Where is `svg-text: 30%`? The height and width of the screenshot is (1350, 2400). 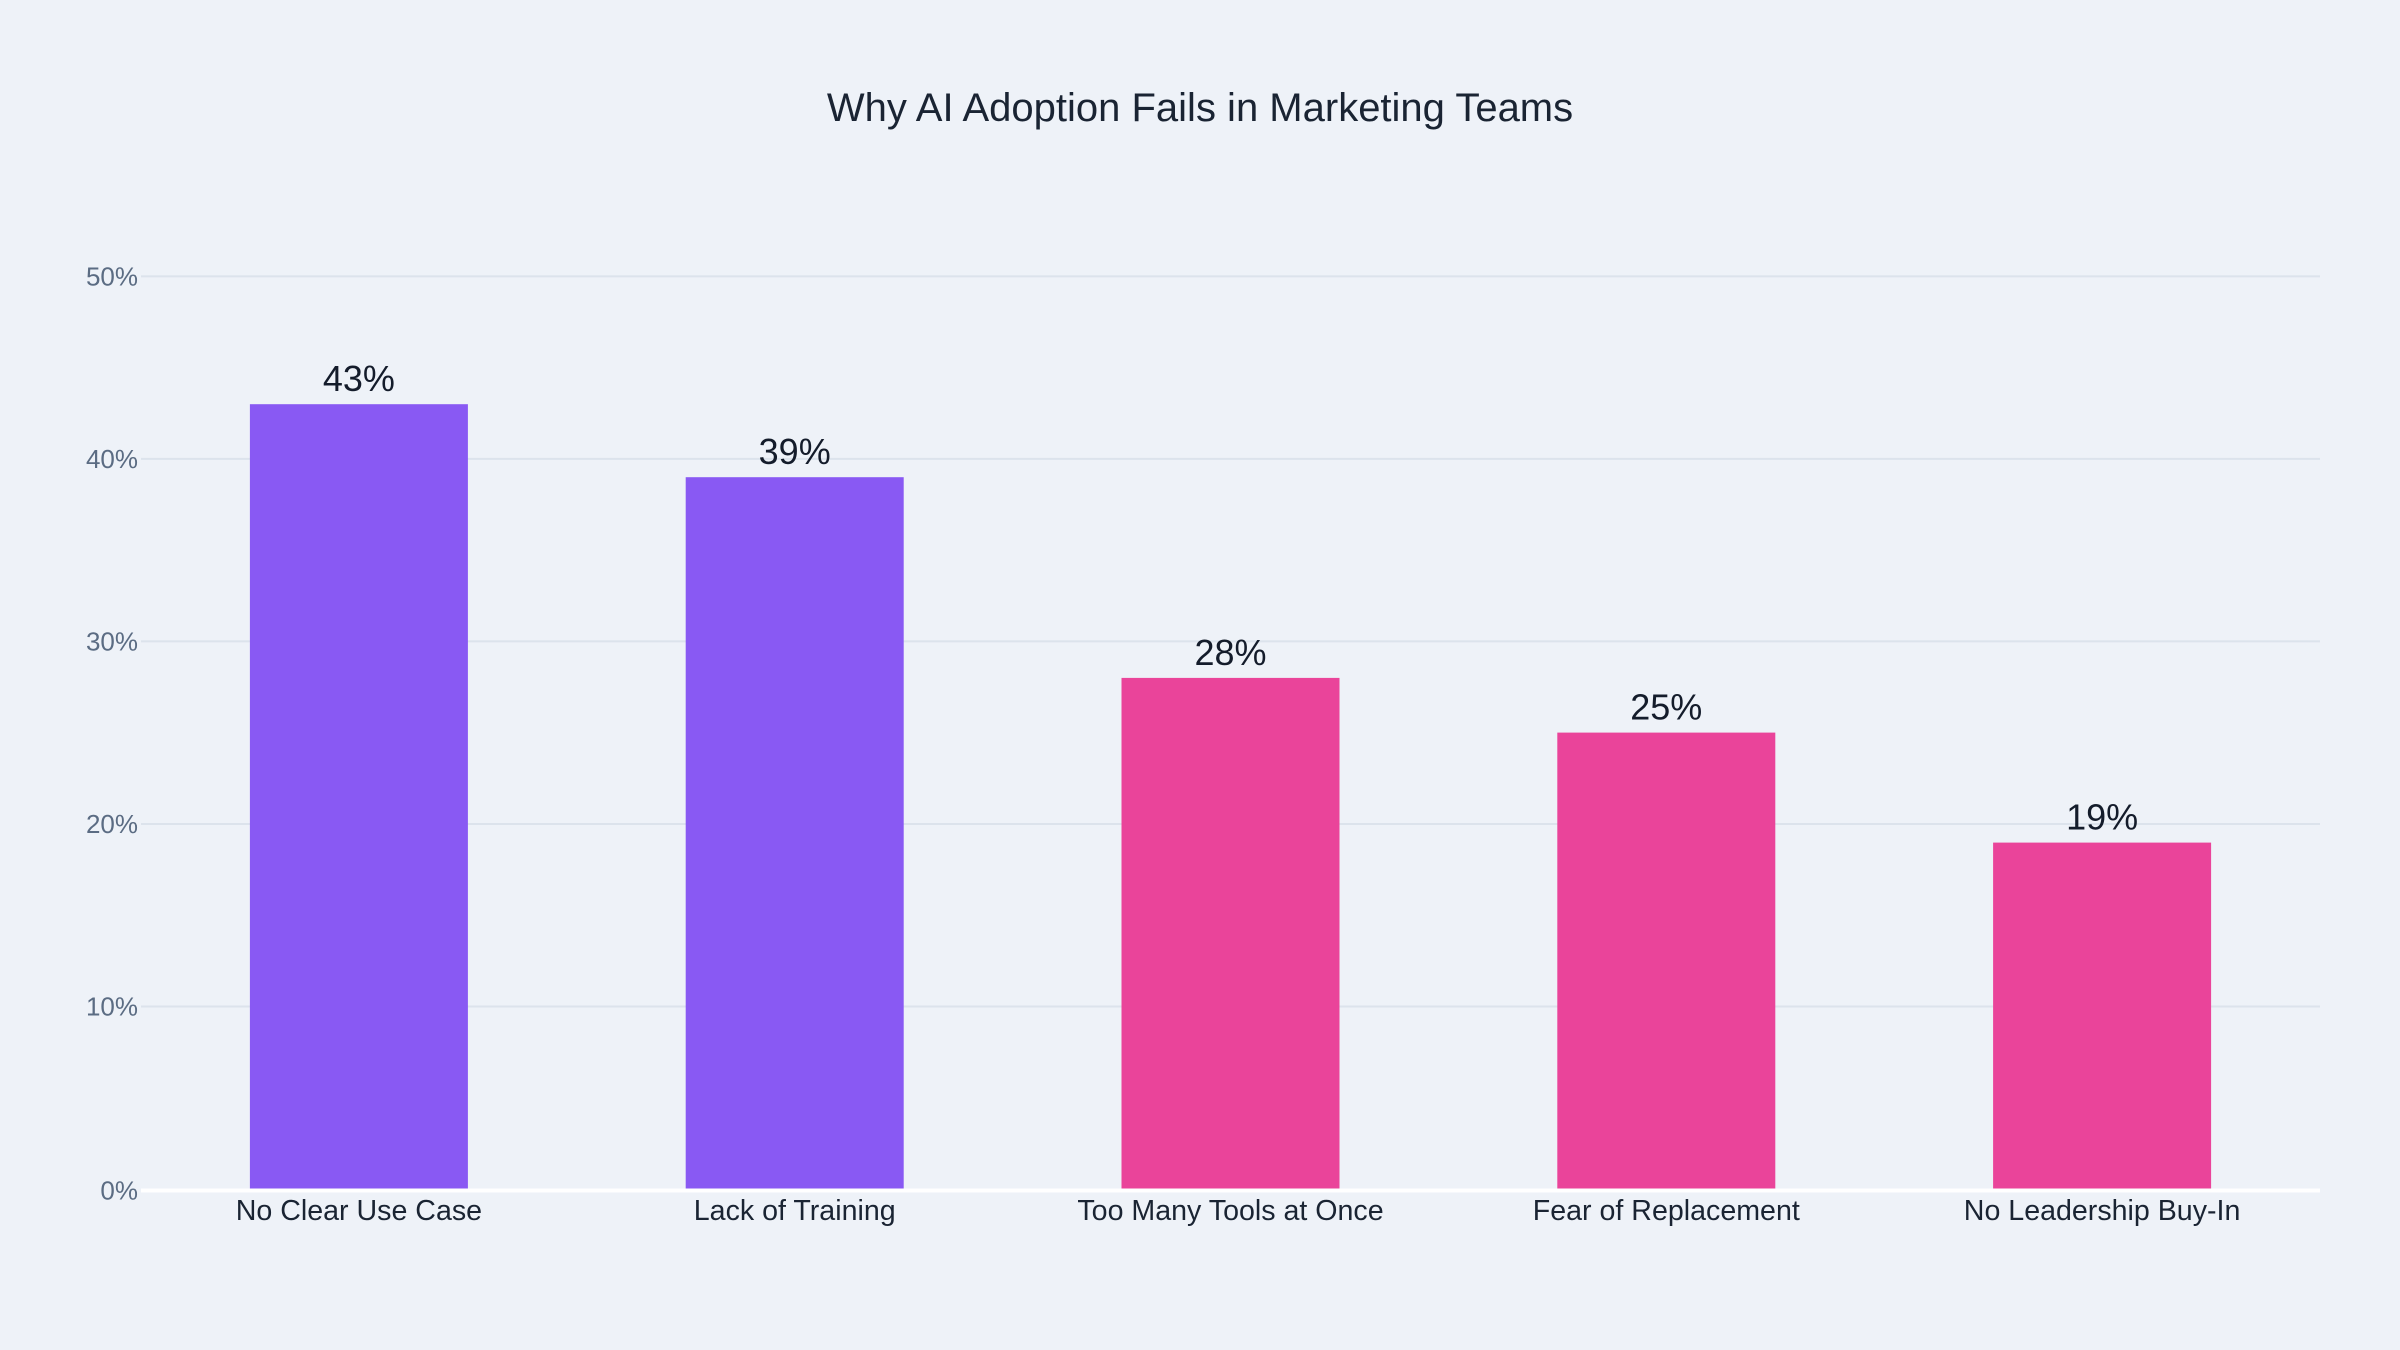 svg-text: 30% is located at coordinates (112, 642).